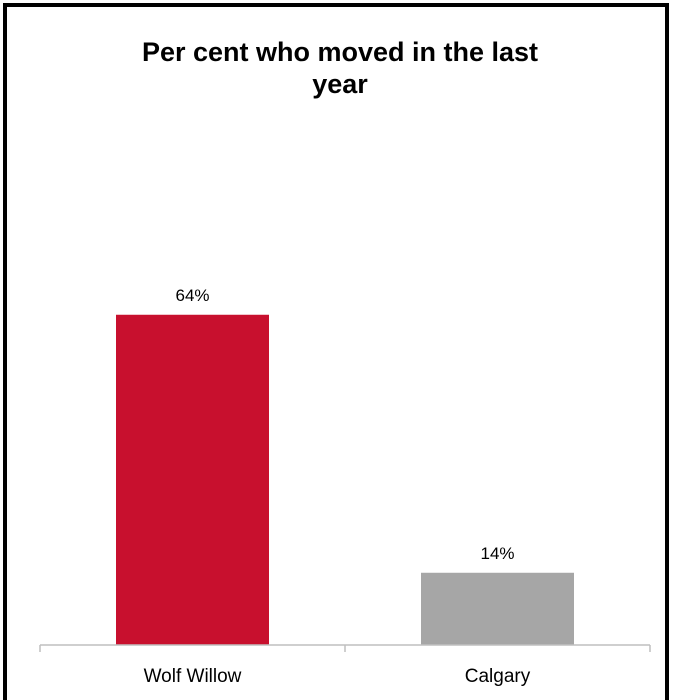 This screenshot has height=700, width=673. What do you see at coordinates (497, 553) in the screenshot?
I see `data-label-calgary: 14%` at bounding box center [497, 553].